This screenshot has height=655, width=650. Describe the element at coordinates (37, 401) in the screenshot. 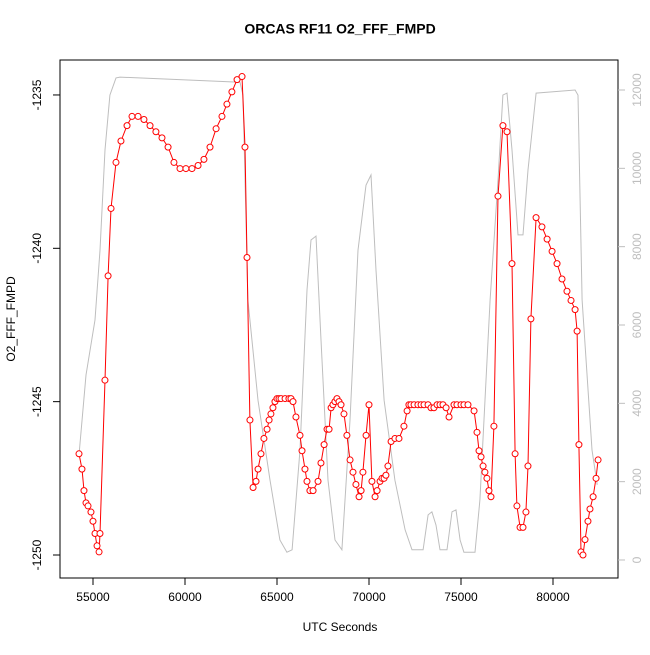

I see `y-tick-label: -1245` at that location.